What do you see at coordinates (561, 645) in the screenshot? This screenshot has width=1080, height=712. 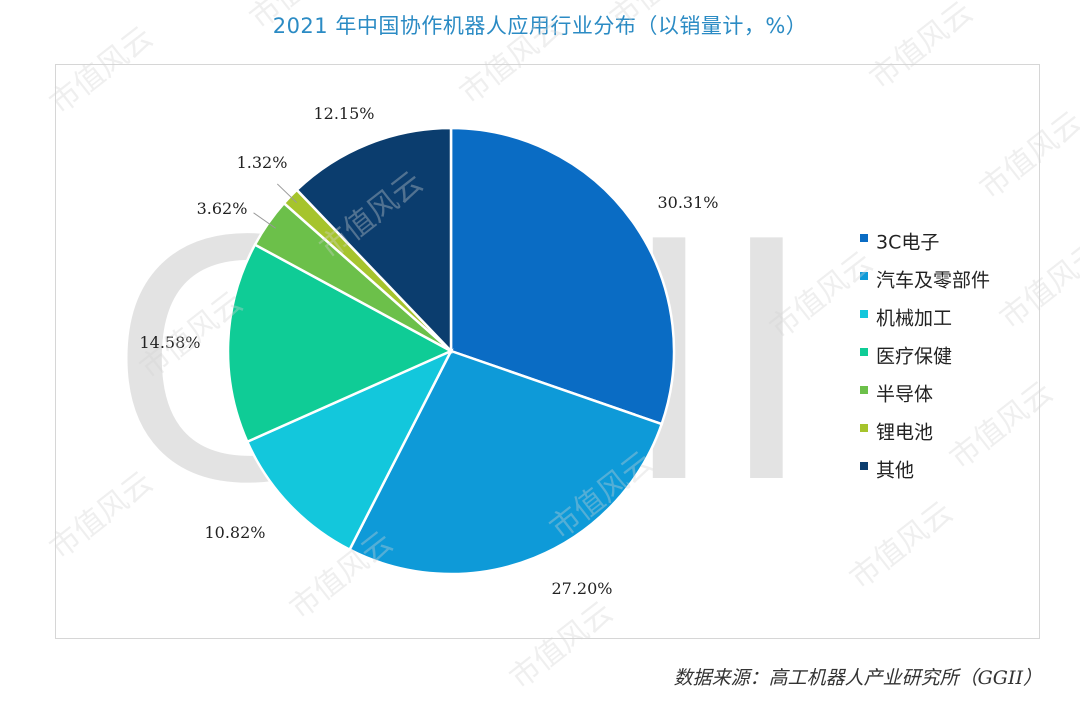 I see `watermark-small-16: 市值风云` at bounding box center [561, 645].